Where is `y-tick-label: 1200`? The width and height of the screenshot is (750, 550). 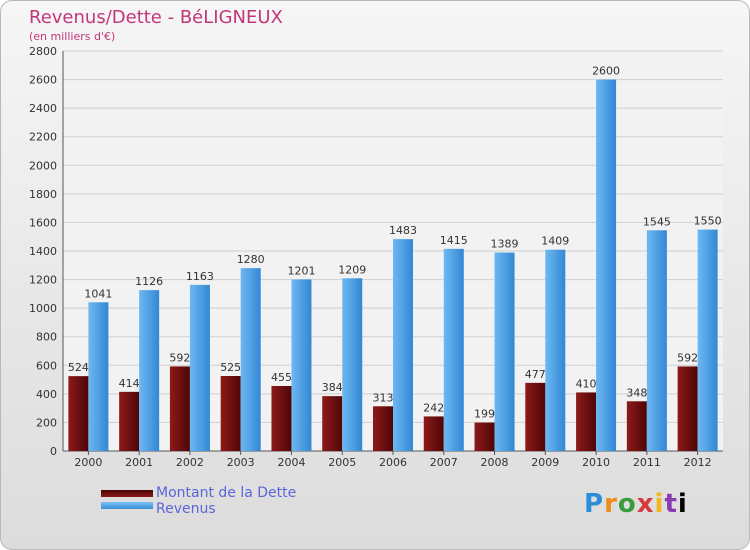 y-tick-label: 1200 is located at coordinates (43, 280).